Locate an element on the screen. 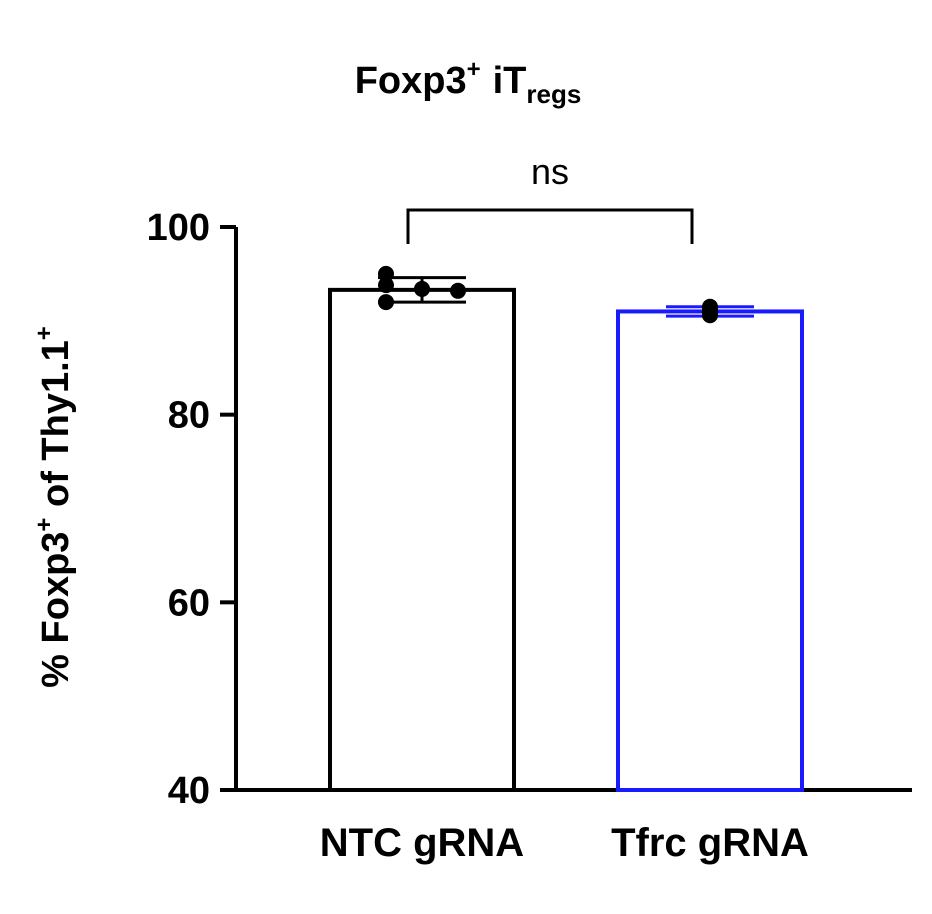 This screenshot has height=914, width=932. chart-title: Foxp3+ iTregs is located at coordinates (468, 82).